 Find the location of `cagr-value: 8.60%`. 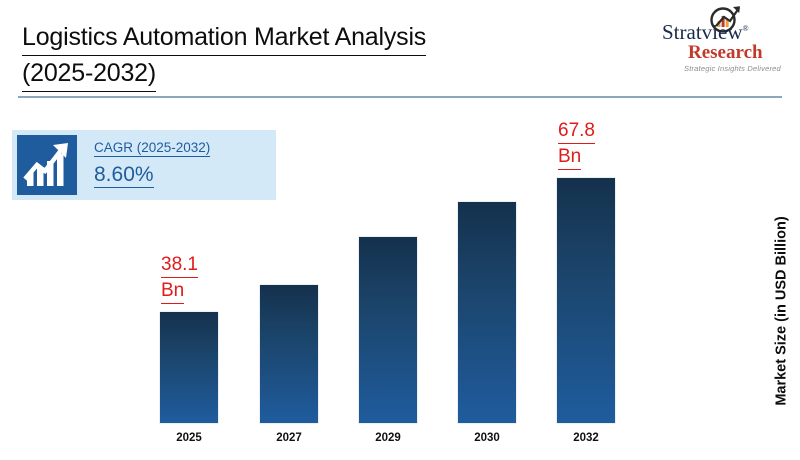

cagr-value: 8.60% is located at coordinates (124, 175).